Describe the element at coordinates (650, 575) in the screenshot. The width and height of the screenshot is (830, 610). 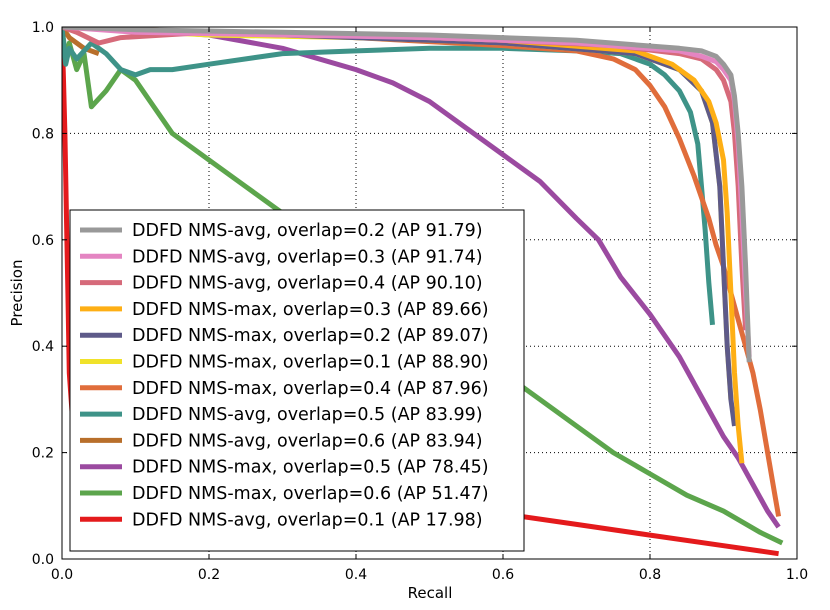
I see `x-tick-label: 0.8` at that location.